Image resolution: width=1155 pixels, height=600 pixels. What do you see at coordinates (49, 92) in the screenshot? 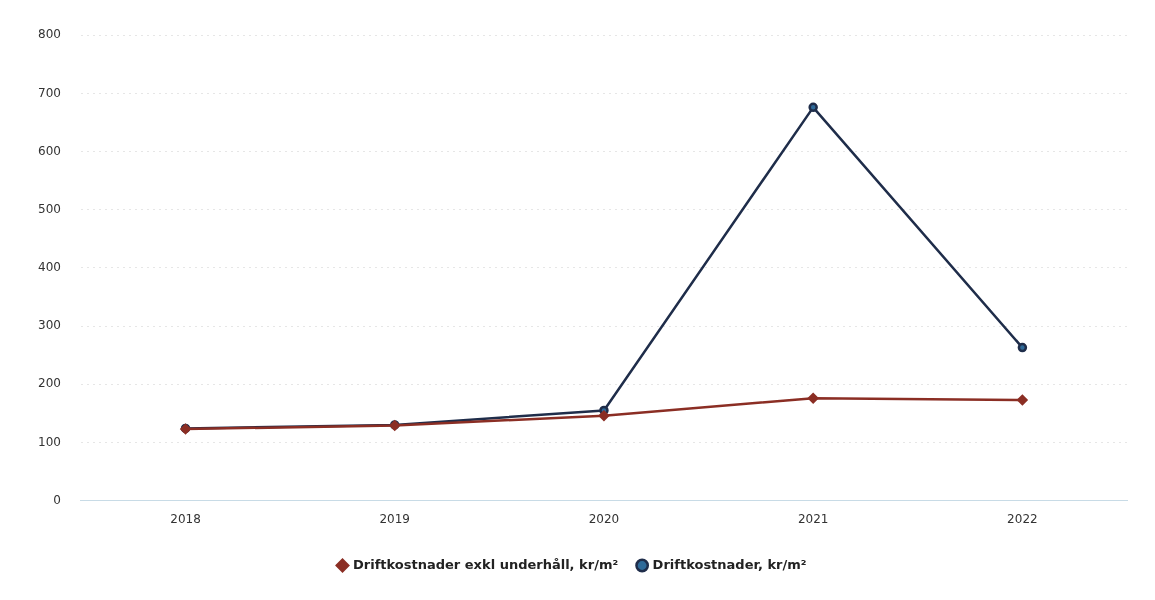
I see `y-tick-label: 700` at bounding box center [49, 92].